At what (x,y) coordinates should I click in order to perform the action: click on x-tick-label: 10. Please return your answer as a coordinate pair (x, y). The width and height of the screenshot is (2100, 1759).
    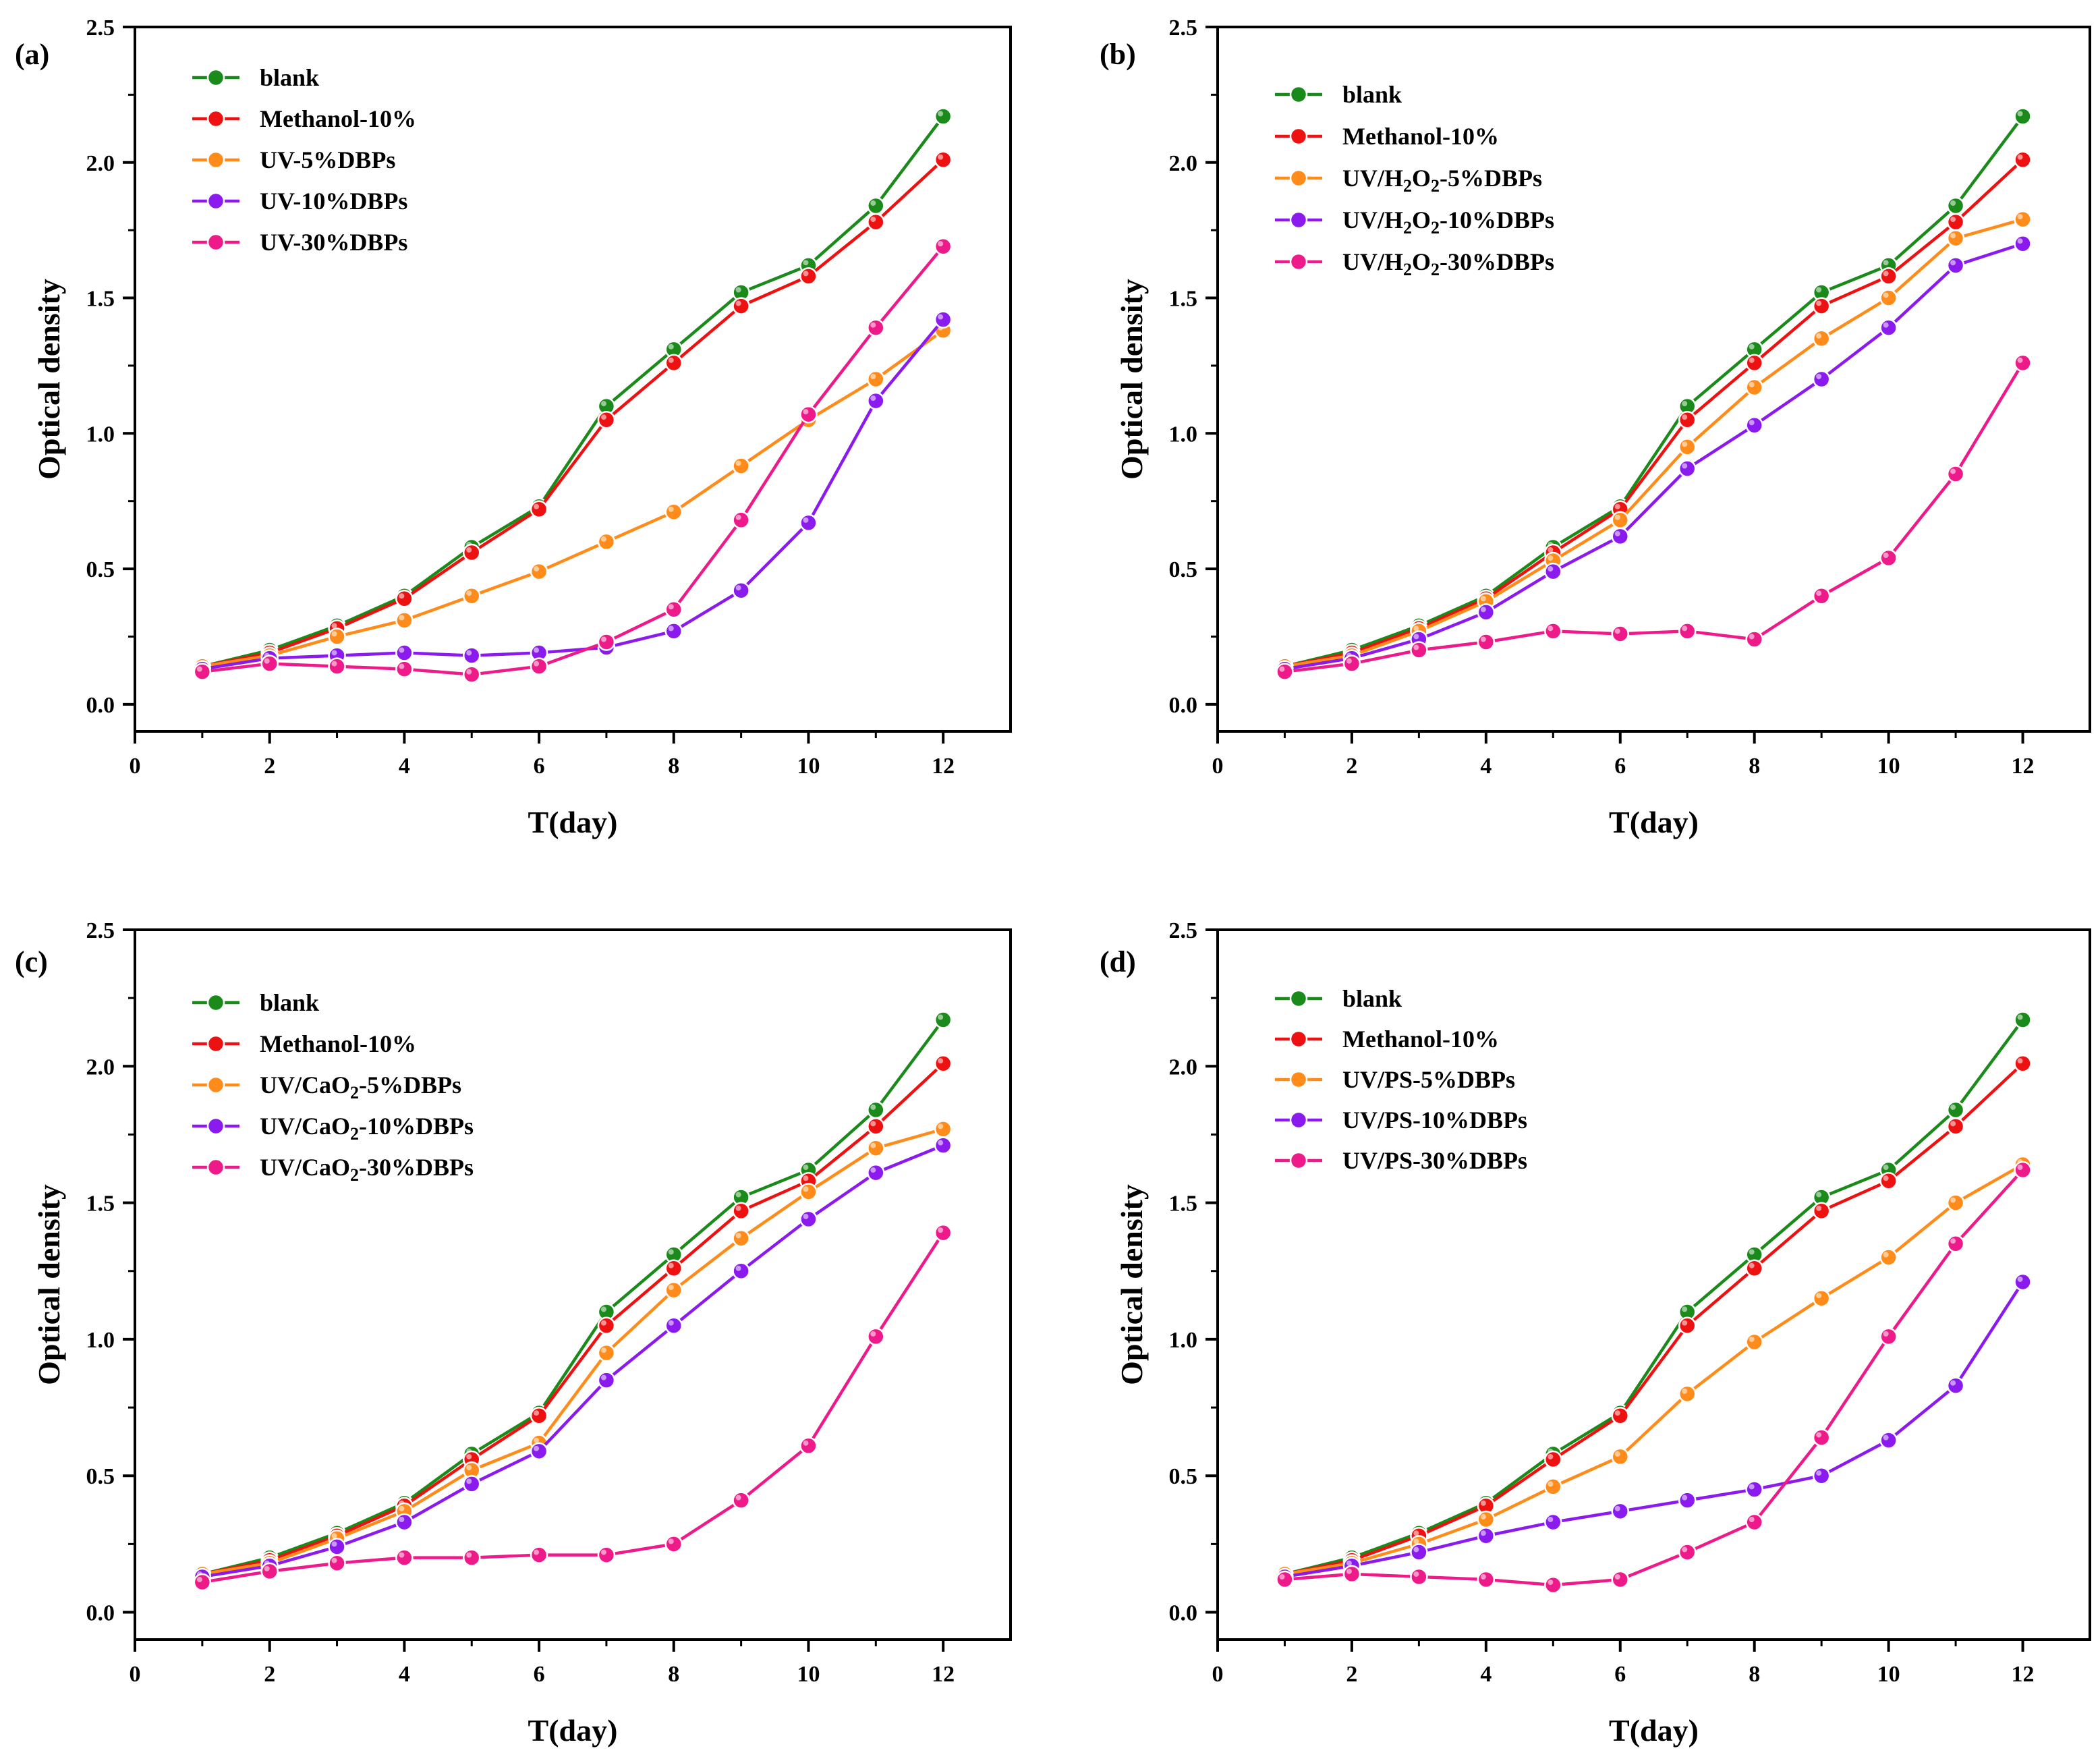
    Looking at the image, I should click on (1888, 1674).